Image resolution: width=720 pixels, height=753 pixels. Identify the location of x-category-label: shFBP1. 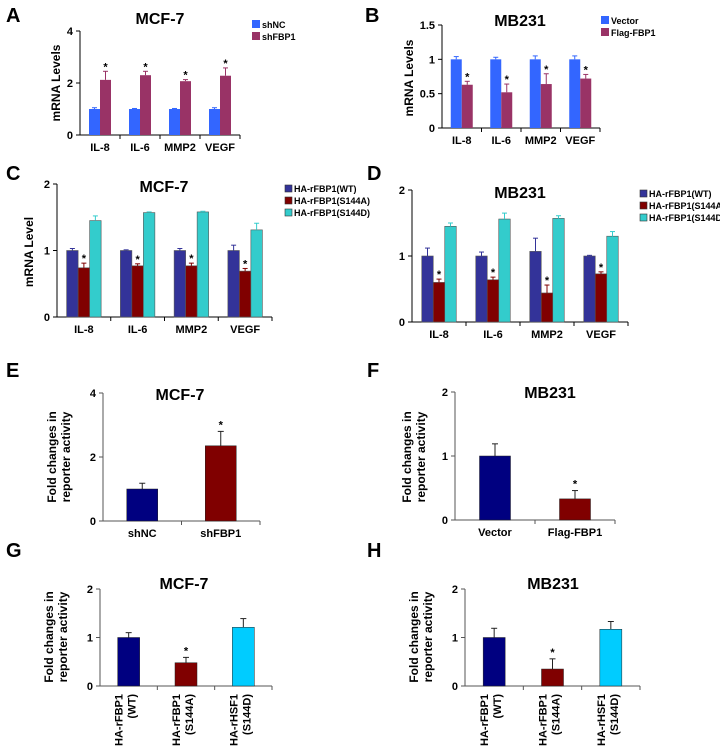
(220, 534).